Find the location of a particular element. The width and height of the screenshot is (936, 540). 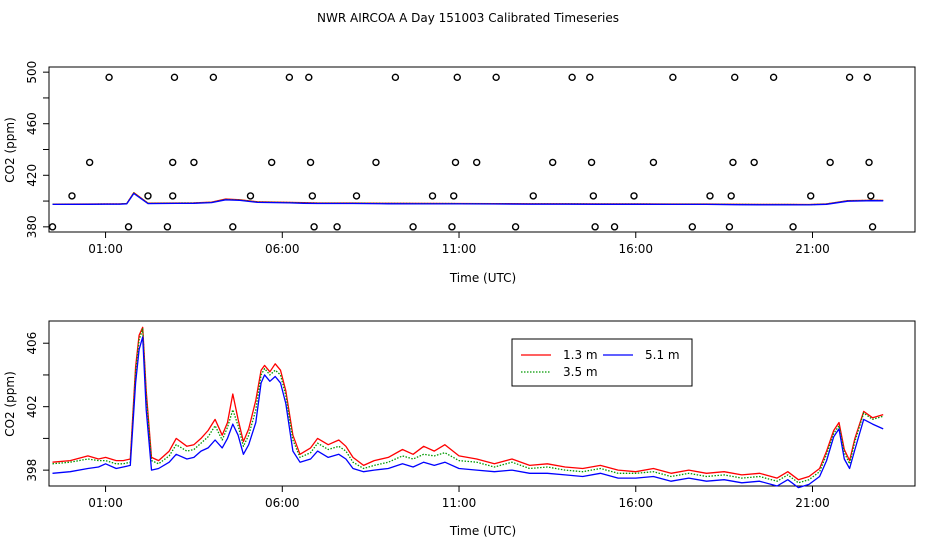

bottom-y-axis: 398 402 406 is located at coordinates (37, 407).